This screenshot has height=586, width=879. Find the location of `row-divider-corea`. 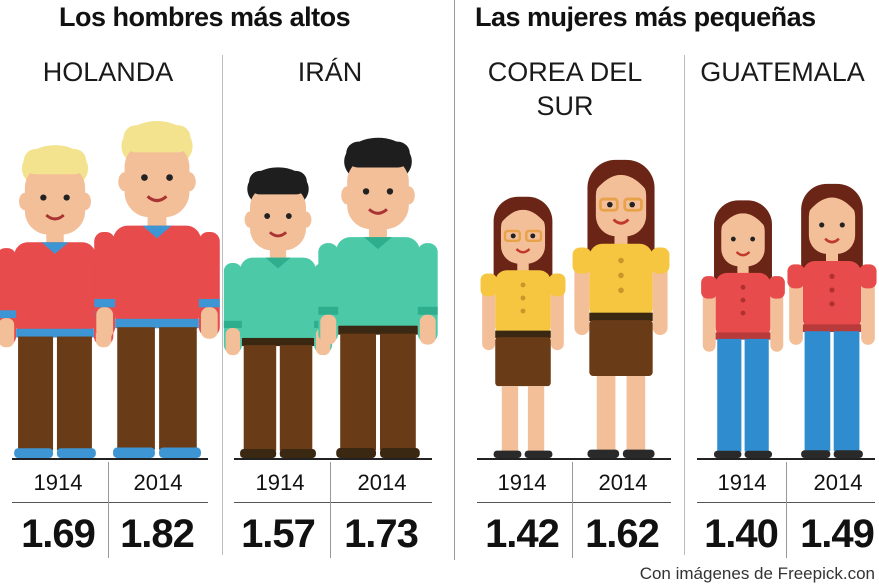

row-divider-corea is located at coordinates (574, 502).